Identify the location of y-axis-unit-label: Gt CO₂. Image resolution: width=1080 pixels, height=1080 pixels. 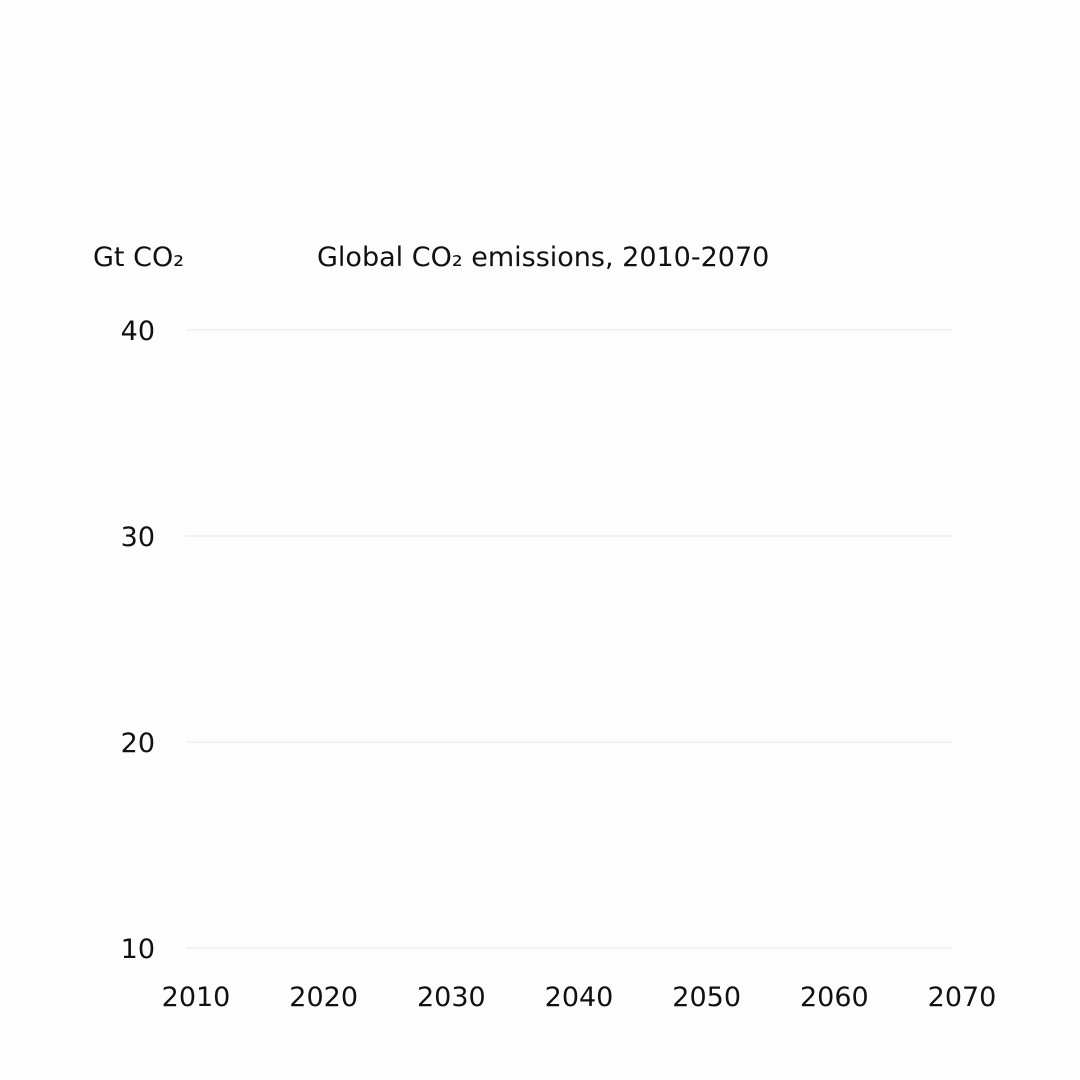
(138, 257).